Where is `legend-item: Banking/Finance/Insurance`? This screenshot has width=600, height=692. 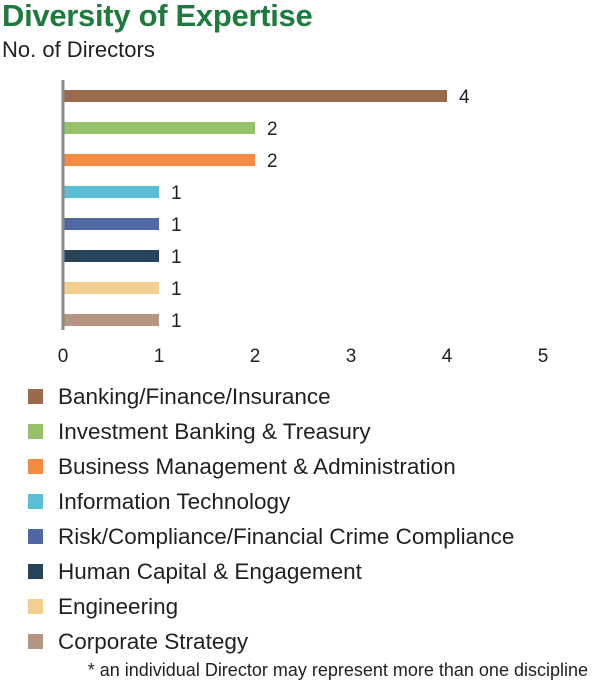
legend-item: Banking/Finance/Insurance is located at coordinates (271, 396).